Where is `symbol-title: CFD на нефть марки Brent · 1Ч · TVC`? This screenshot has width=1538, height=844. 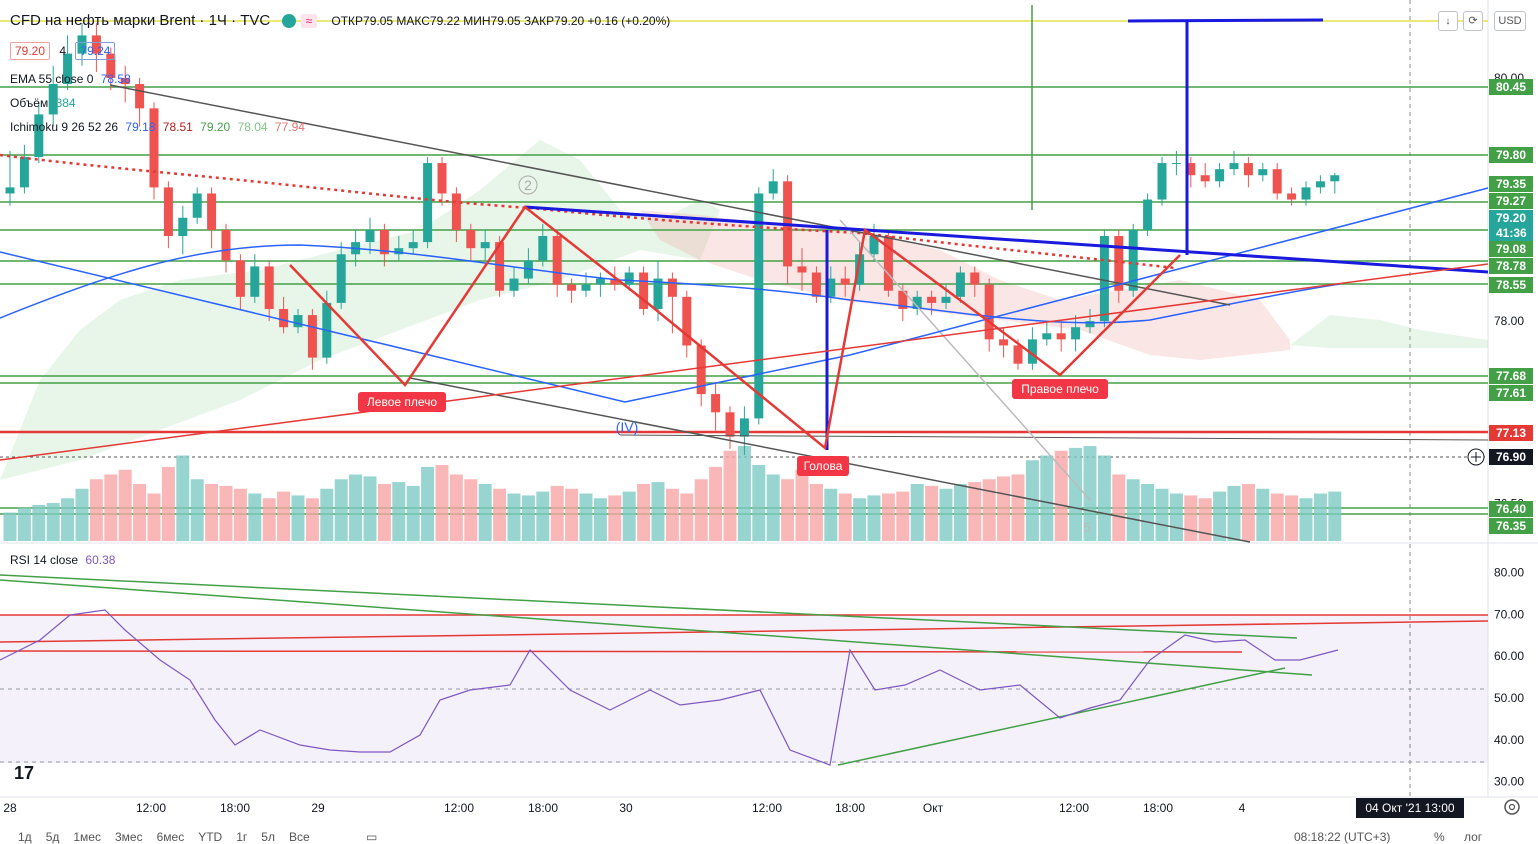 symbol-title: CFD на нефть марки Brent · 1Ч · TVC is located at coordinates (140, 20).